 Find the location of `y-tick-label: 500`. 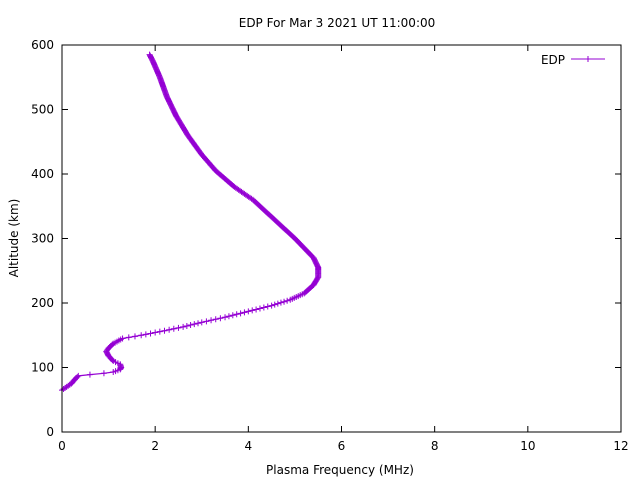

y-tick-label: 500 is located at coordinates (42, 110).